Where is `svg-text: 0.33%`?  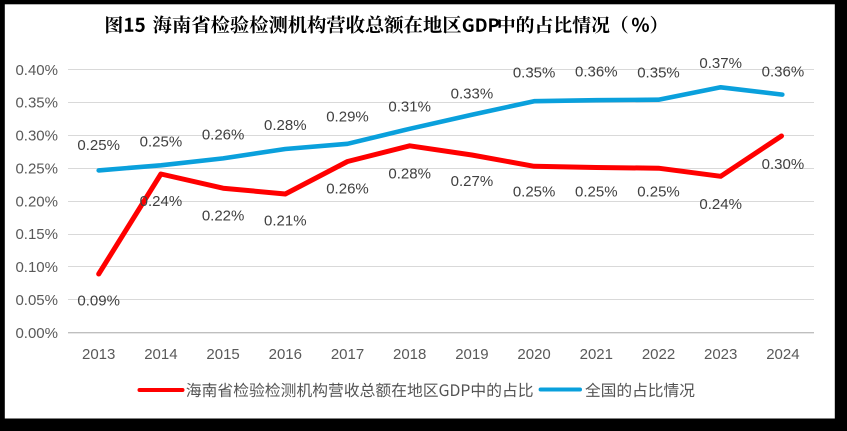 svg-text: 0.33% is located at coordinates (472, 94).